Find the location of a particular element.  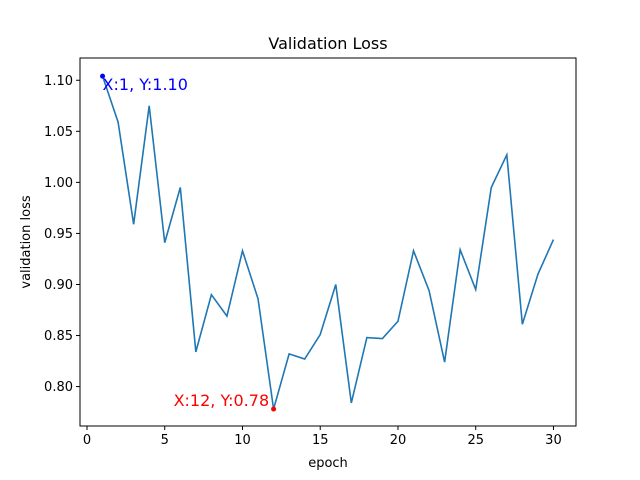

x-tick-label: 5 is located at coordinates (165, 440).